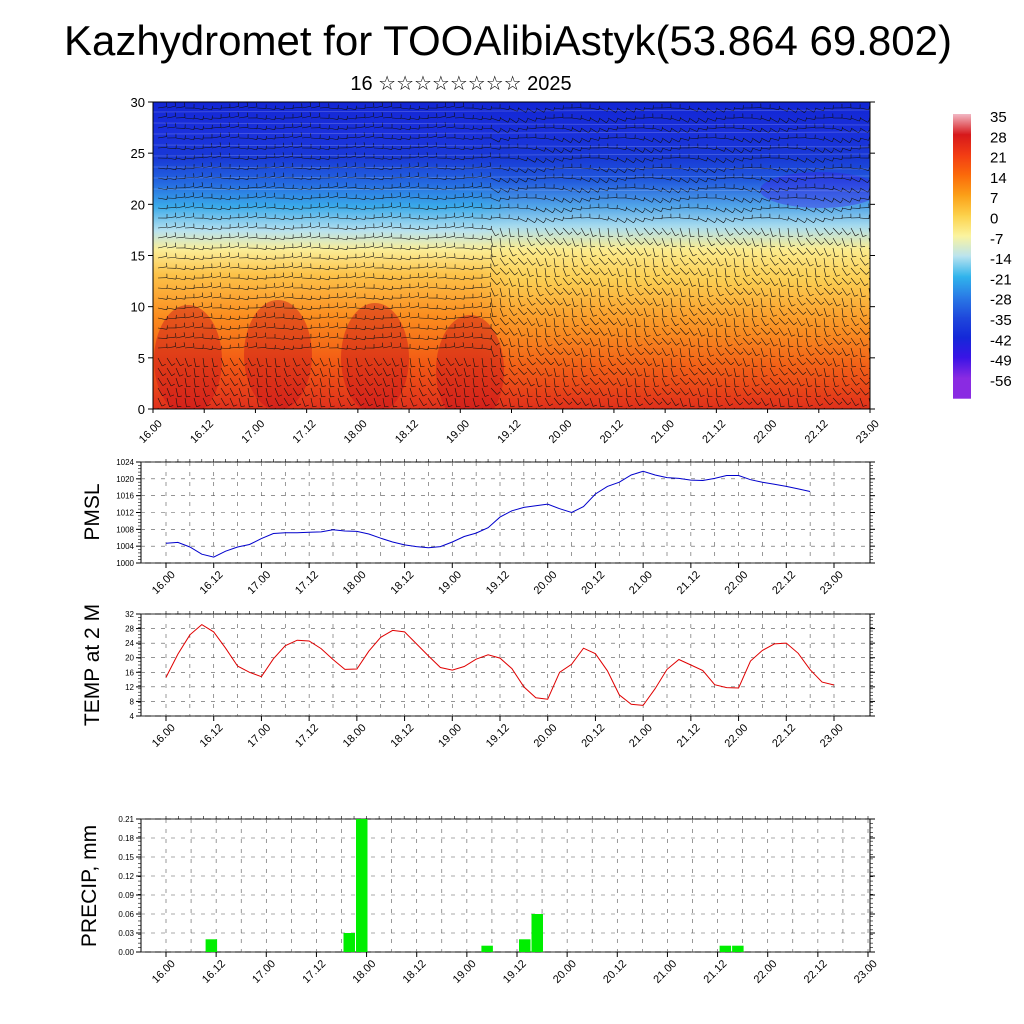 This screenshot has width=1024, height=1024. Describe the element at coordinates (546, 583) in the screenshot. I see `x-tick-label: 20.00` at that location.